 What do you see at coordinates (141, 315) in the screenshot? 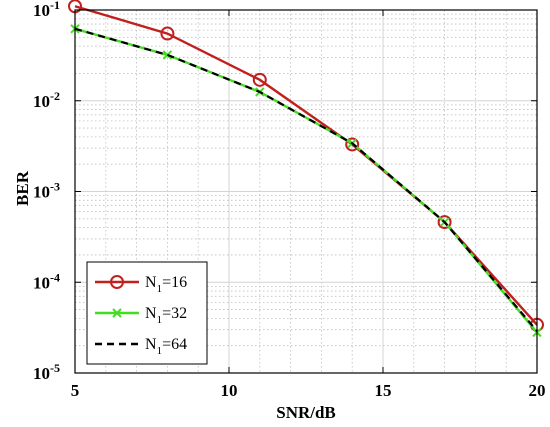
I see `legend-entry-2: N1=32` at bounding box center [141, 315].